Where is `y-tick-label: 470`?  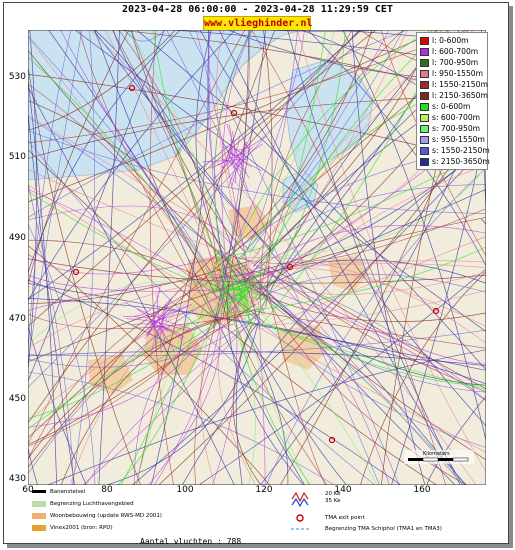
y-tick-label: 470 is located at coordinates (17, 319).